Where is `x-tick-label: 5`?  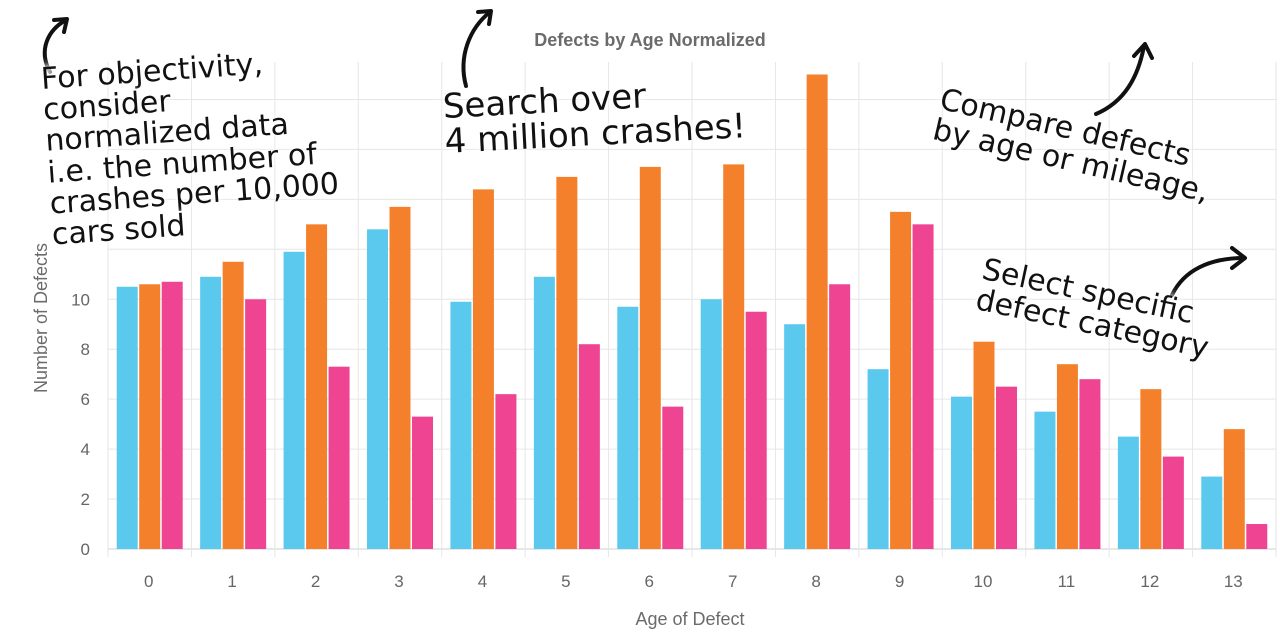
x-tick-label: 5 is located at coordinates (565, 581).